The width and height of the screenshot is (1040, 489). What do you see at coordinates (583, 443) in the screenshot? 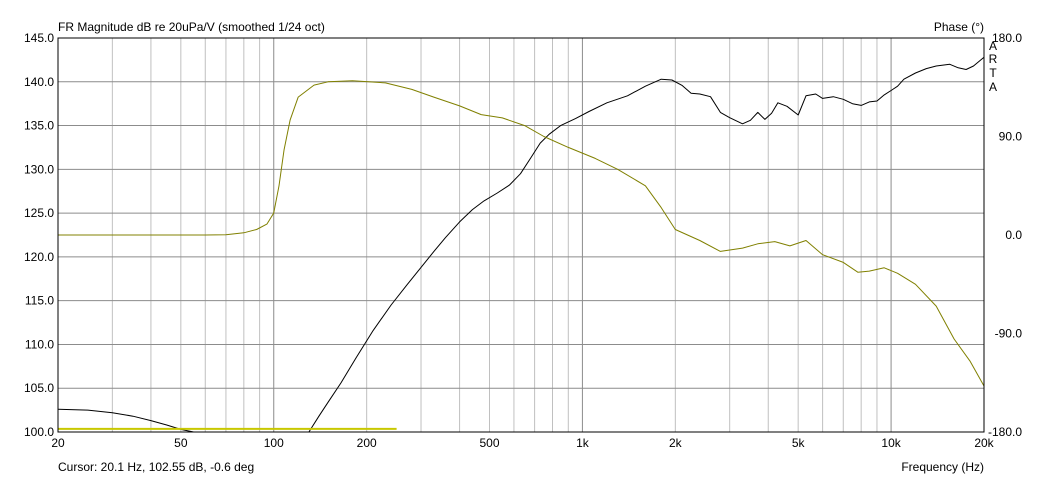
I see `x-tick-label: 1k` at bounding box center [583, 443].